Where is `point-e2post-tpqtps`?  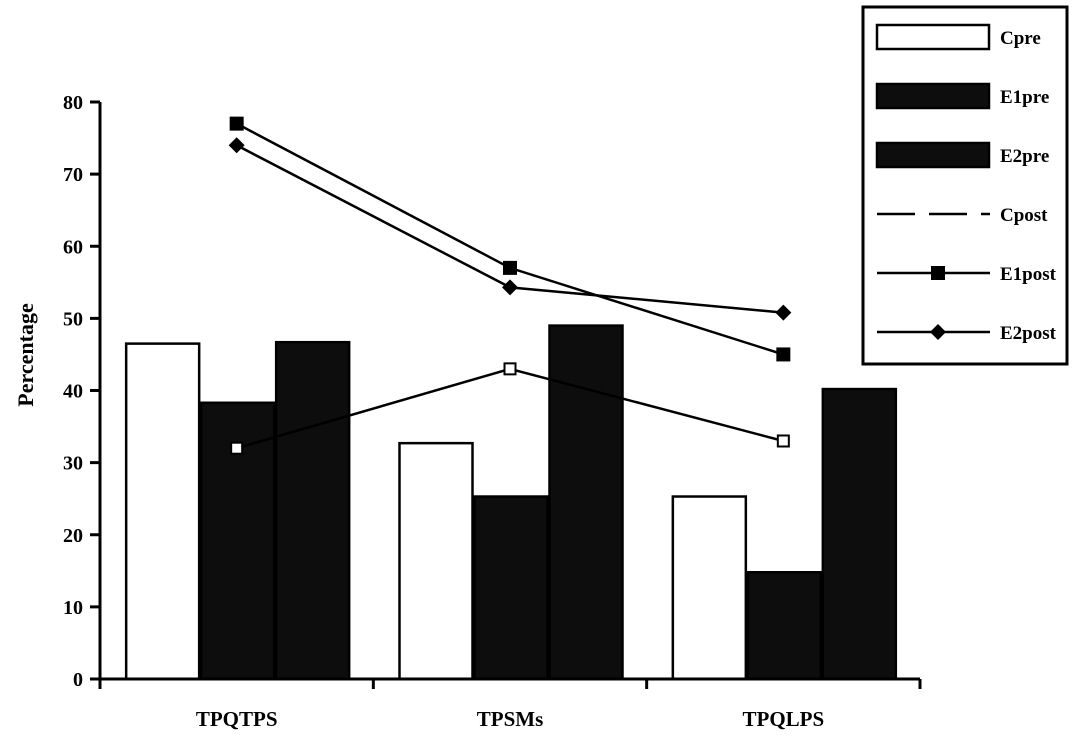 point-e2post-tpqtps is located at coordinates (236, 145).